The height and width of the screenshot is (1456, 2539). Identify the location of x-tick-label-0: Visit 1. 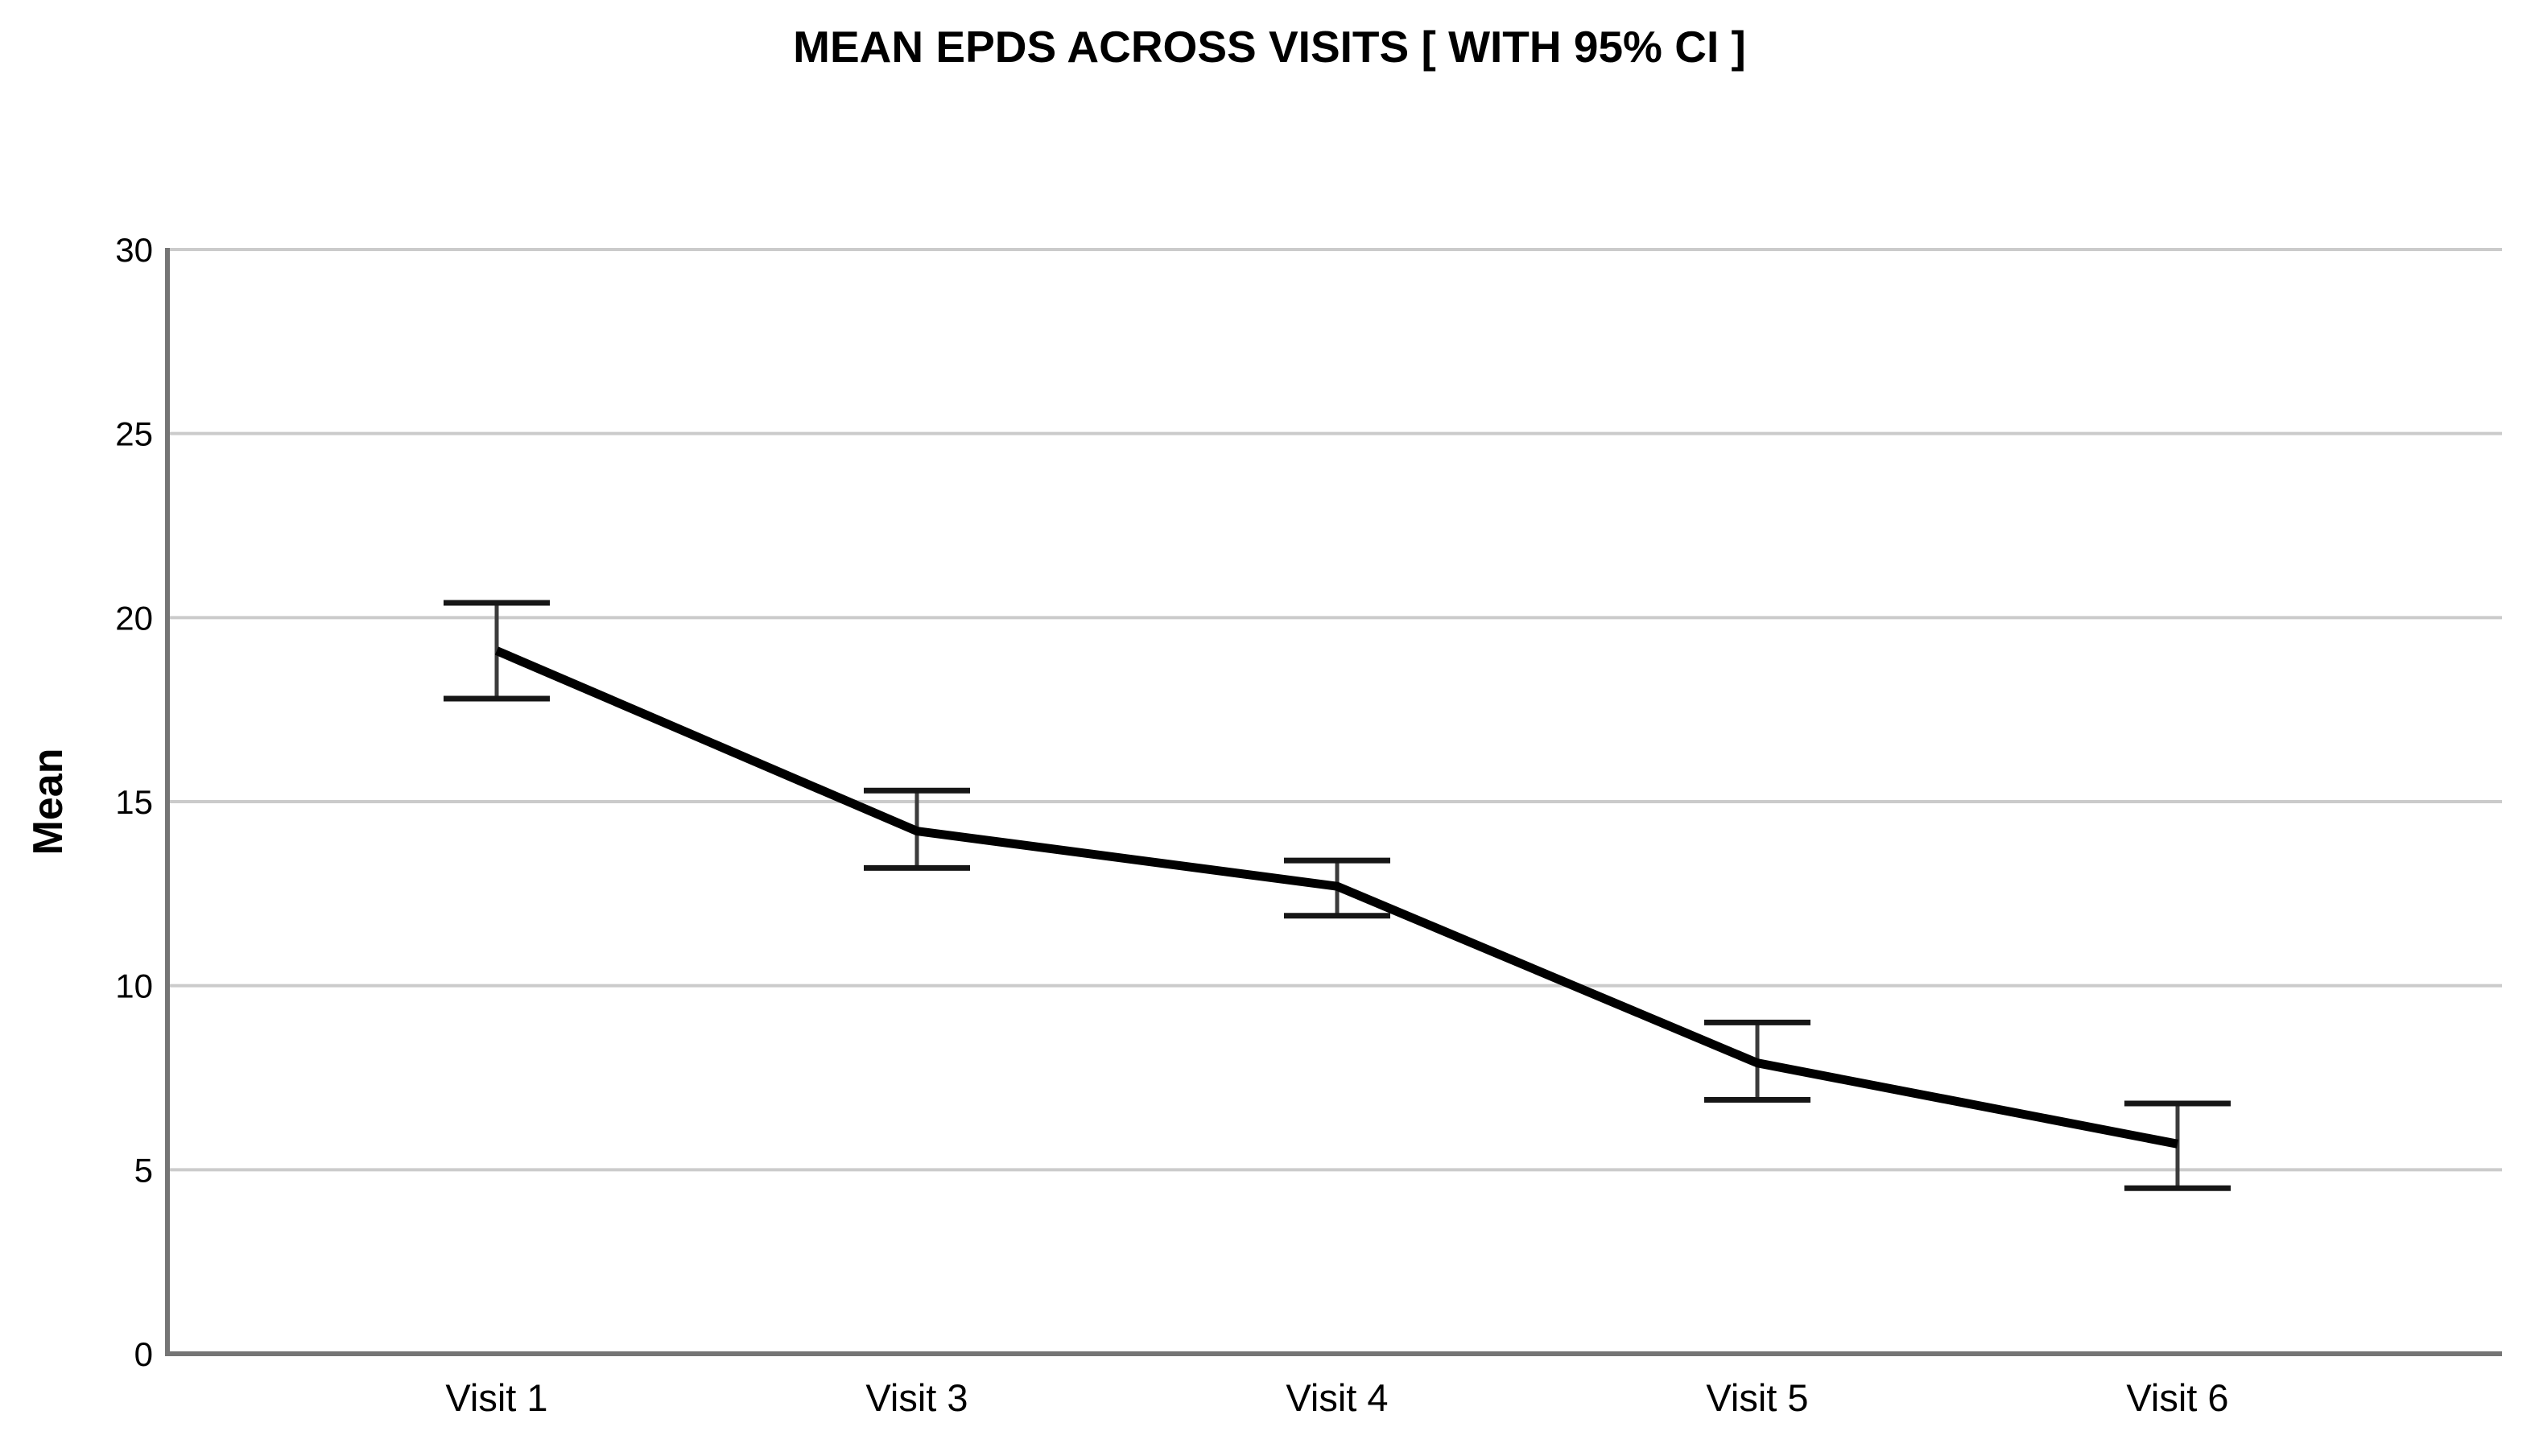
(496, 1397).